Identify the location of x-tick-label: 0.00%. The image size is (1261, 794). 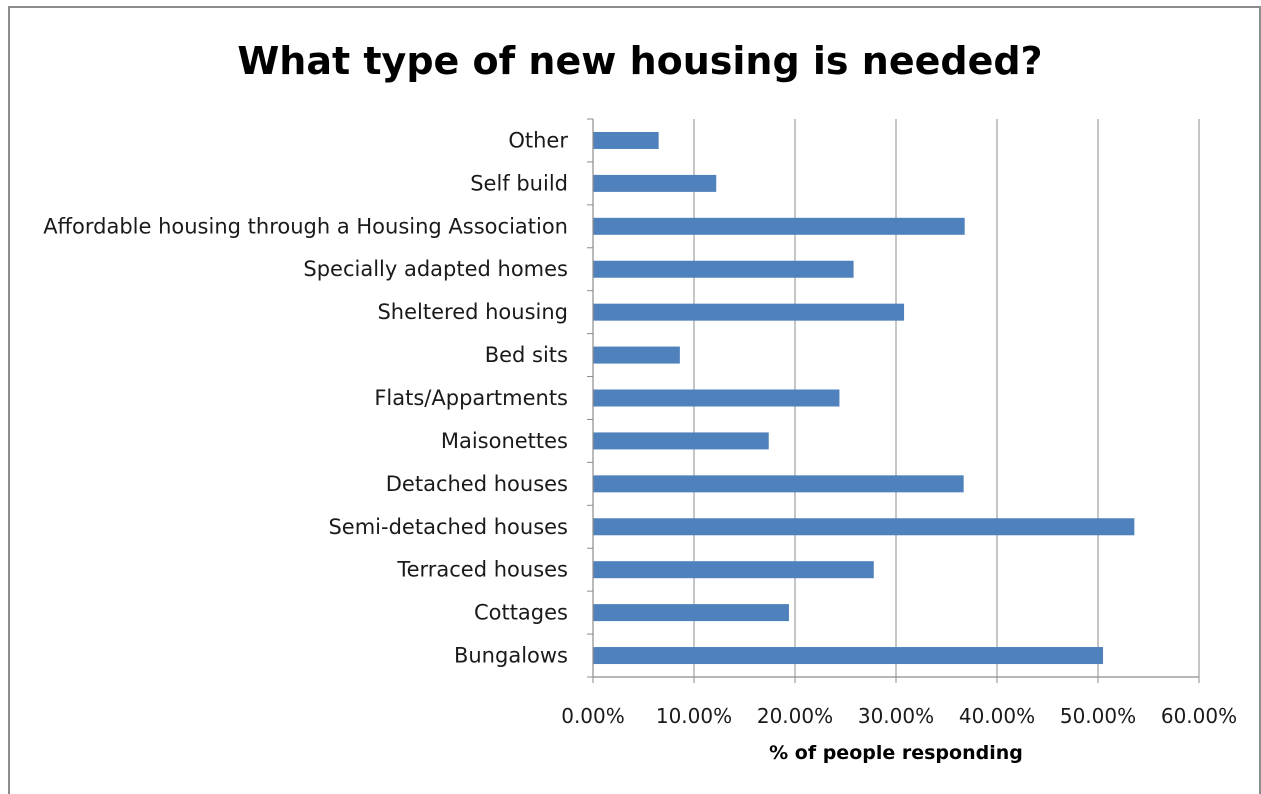
(593, 716).